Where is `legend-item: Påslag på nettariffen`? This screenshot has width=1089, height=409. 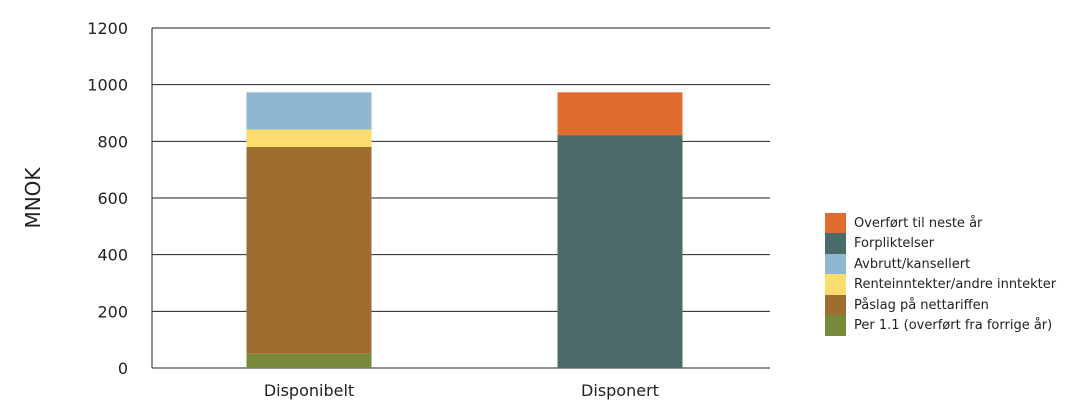 legend-item: Påslag på nettariffen is located at coordinates (940, 305).